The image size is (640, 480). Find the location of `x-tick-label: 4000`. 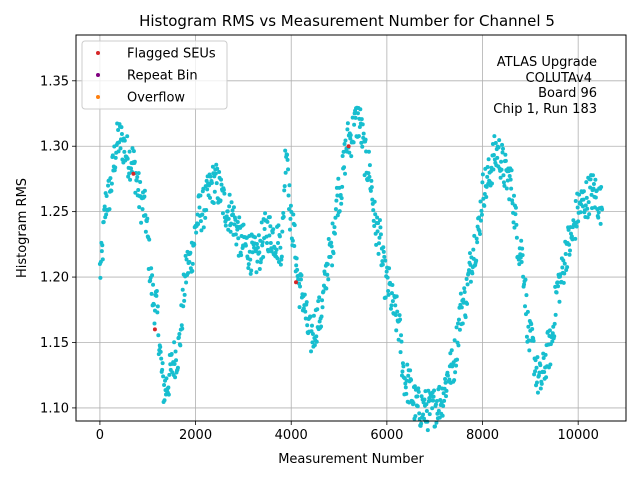

x-tick-label: 4000 is located at coordinates (291, 435).